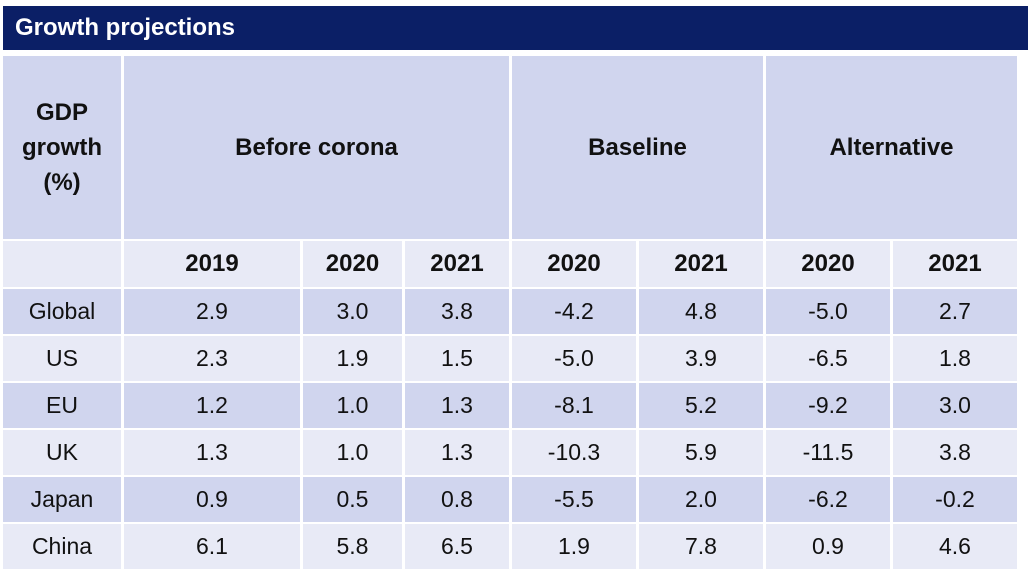  Describe the element at coordinates (62, 405) in the screenshot. I see `region-label: EU` at that location.